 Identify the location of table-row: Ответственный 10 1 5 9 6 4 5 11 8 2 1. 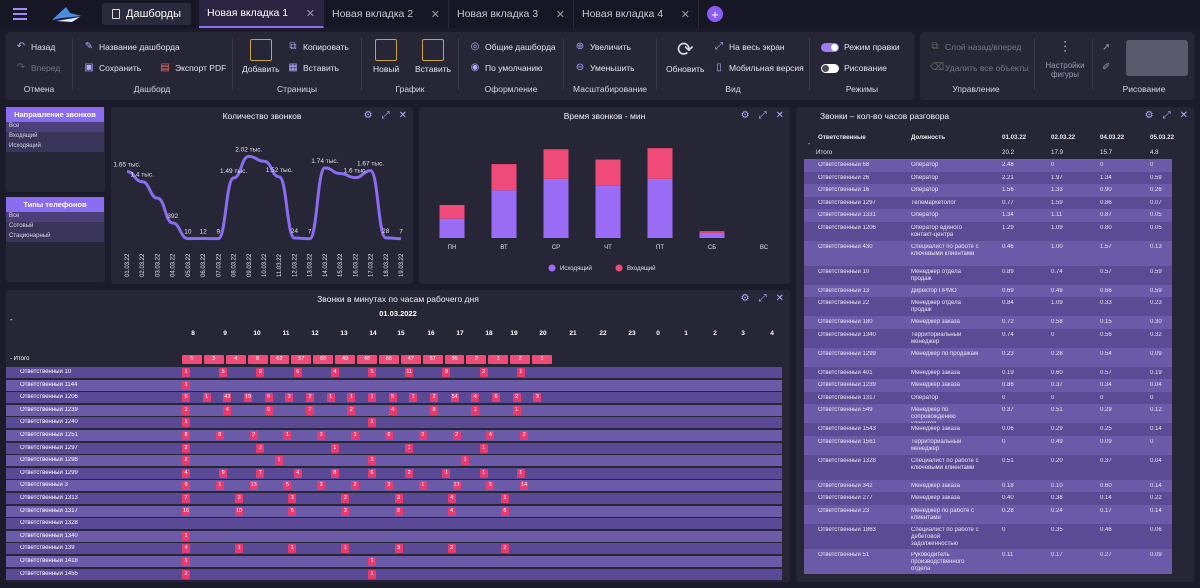
(394, 372).